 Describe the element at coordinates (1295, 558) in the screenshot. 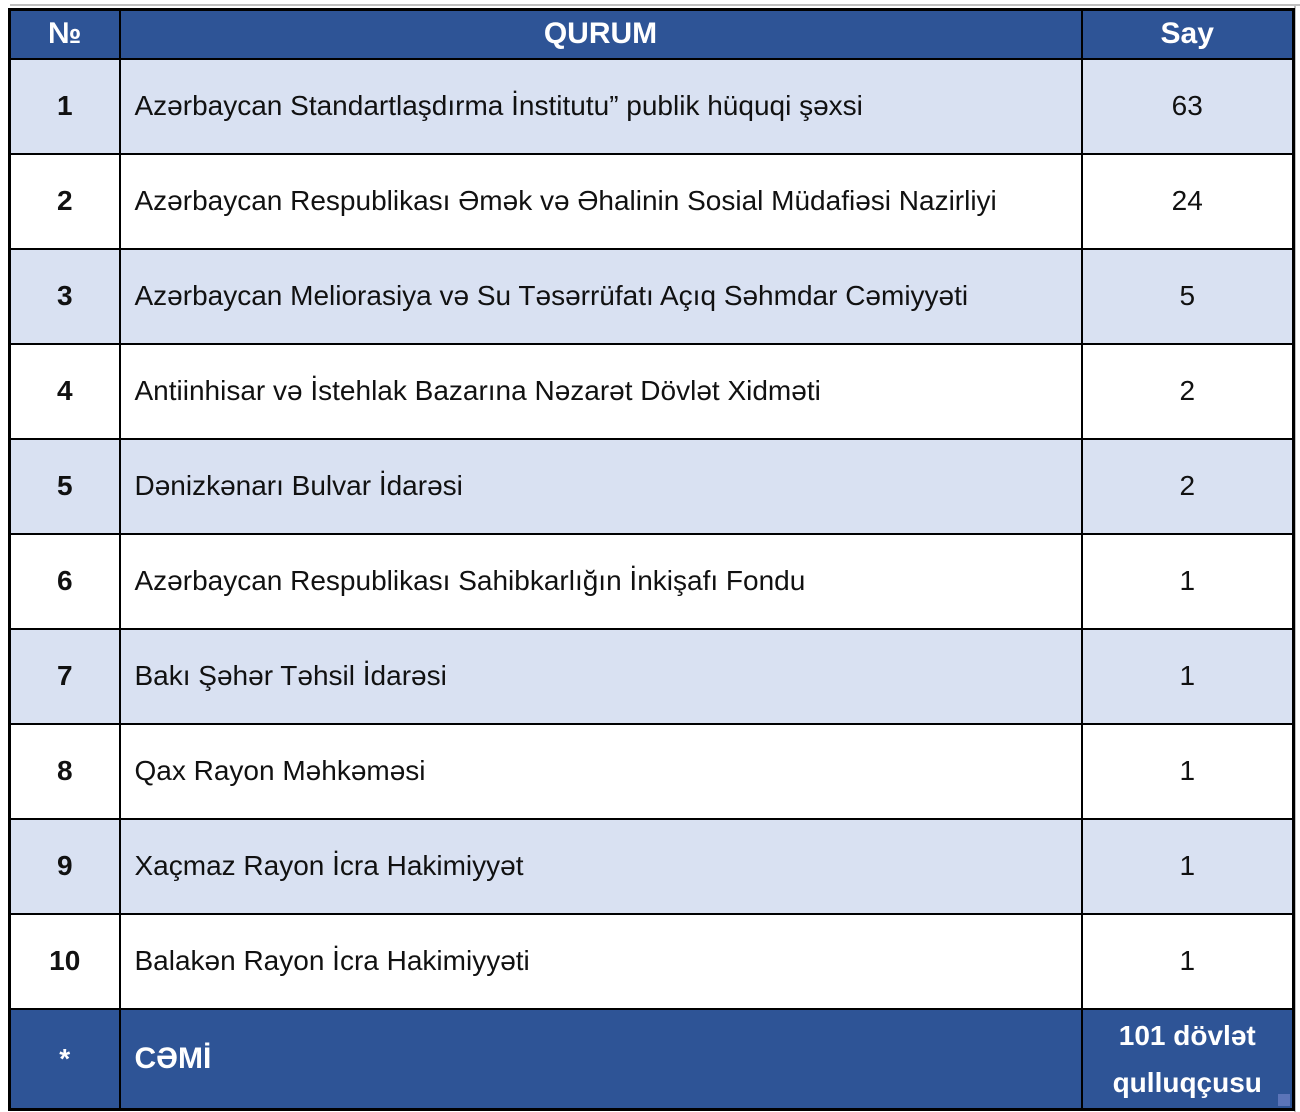

I see `page-edge-right` at that location.